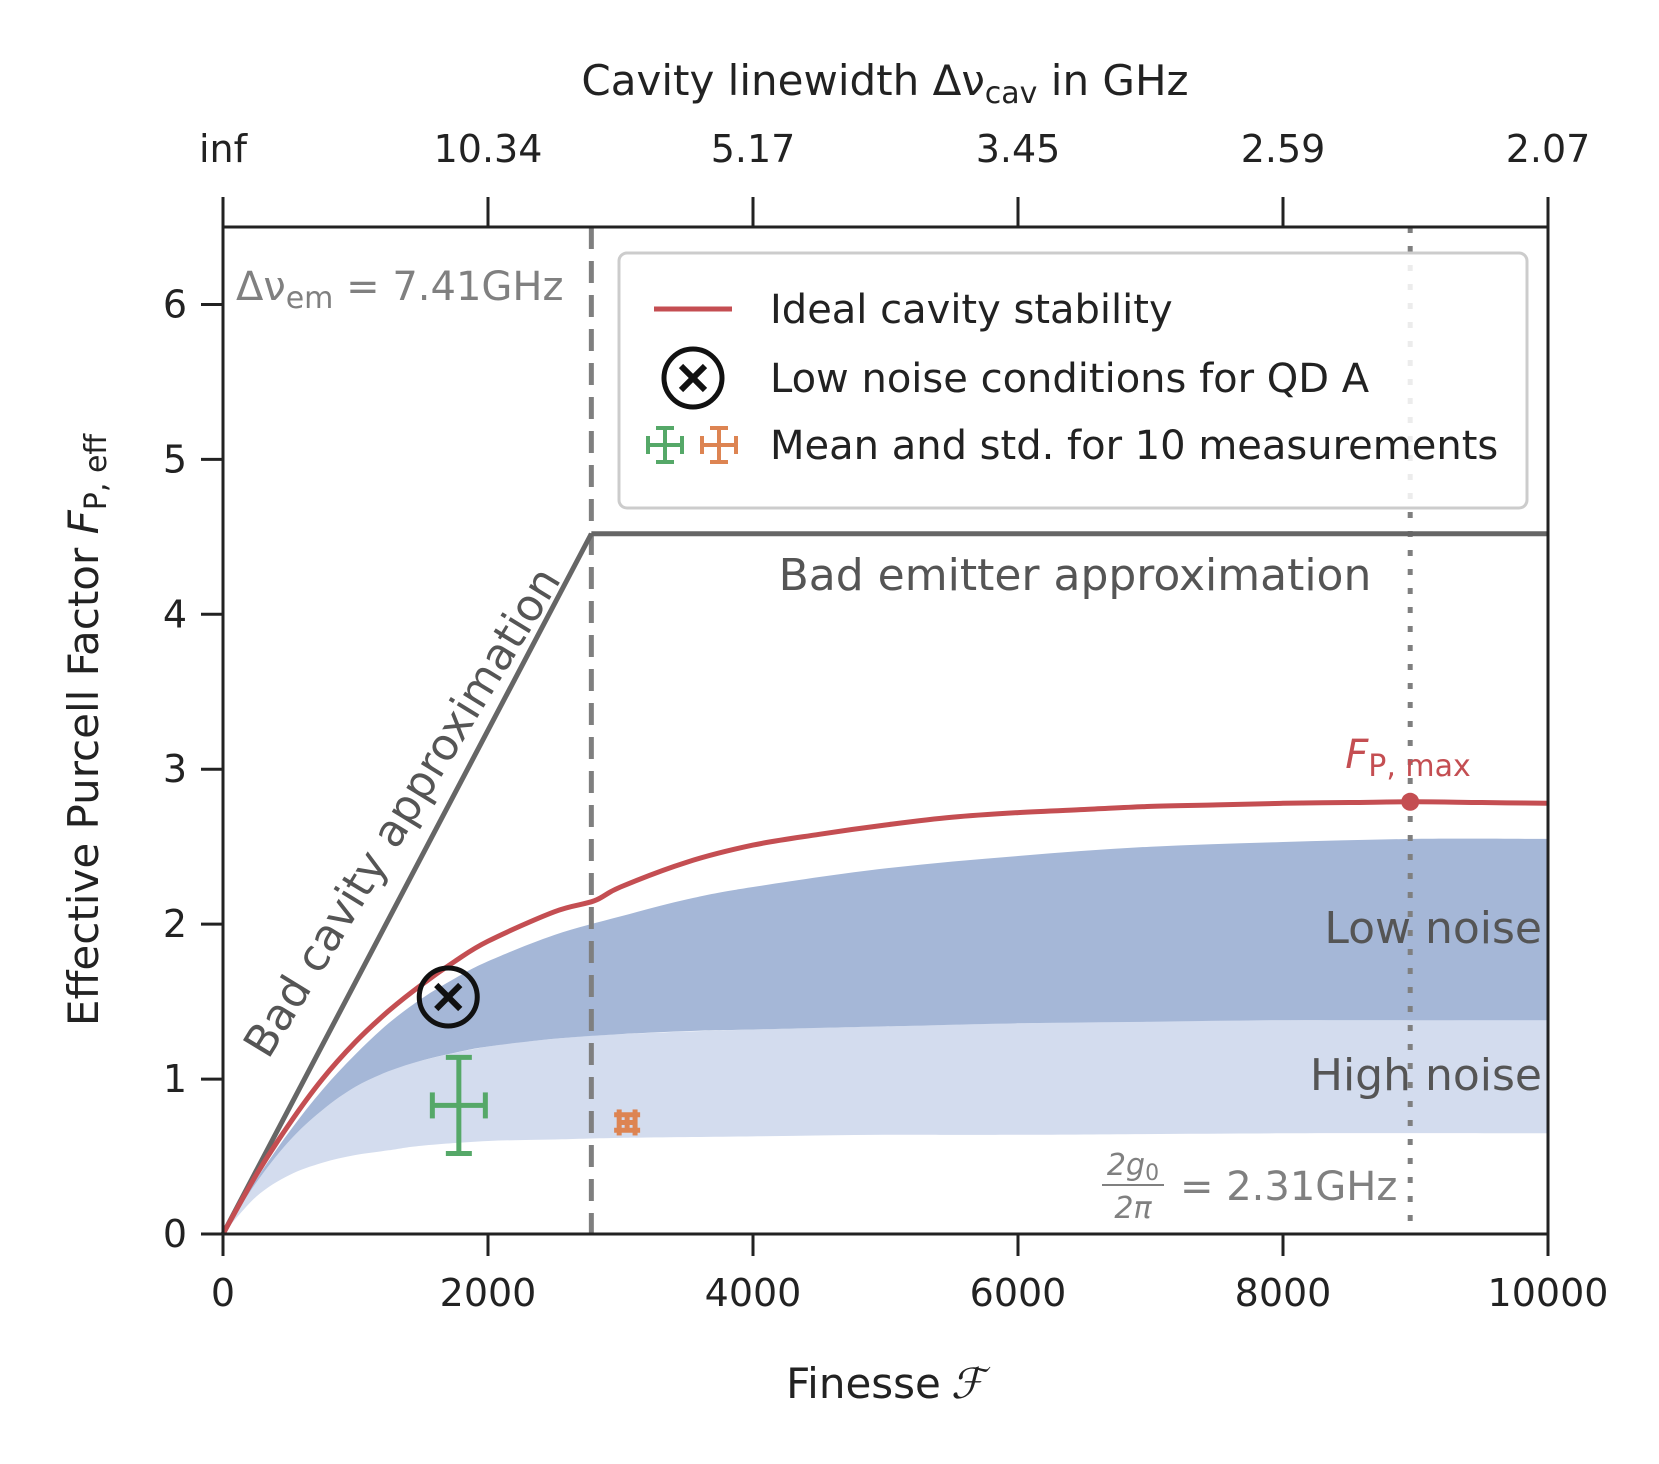 The image size is (1659, 1464). I want to click on measurements-layer, so click(535, 1105).